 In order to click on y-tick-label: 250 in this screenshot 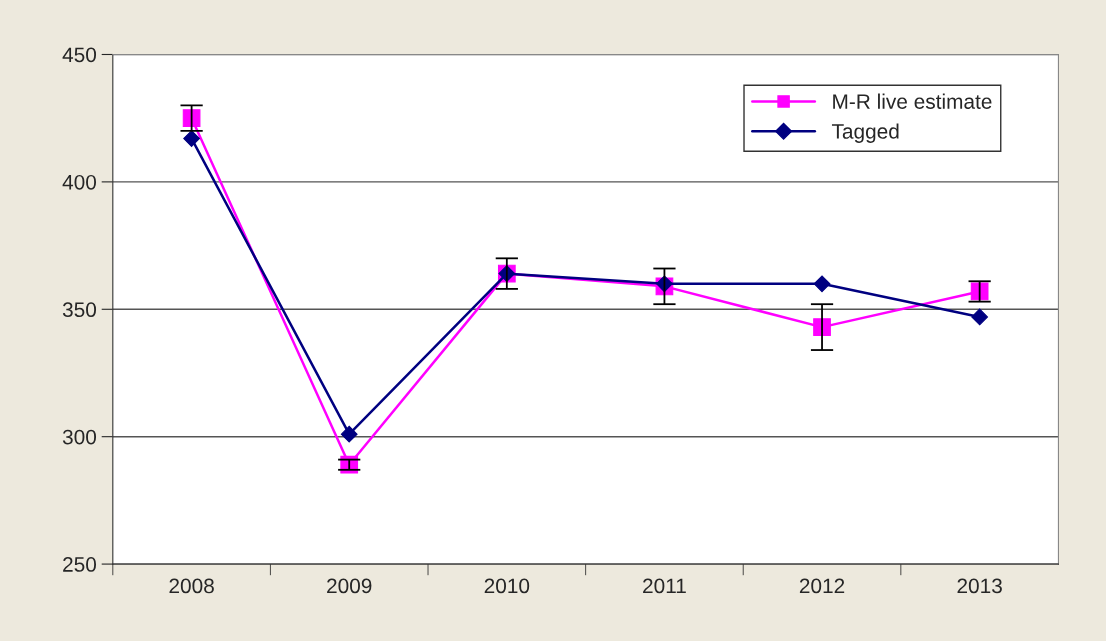, I will do `click(80, 564)`.